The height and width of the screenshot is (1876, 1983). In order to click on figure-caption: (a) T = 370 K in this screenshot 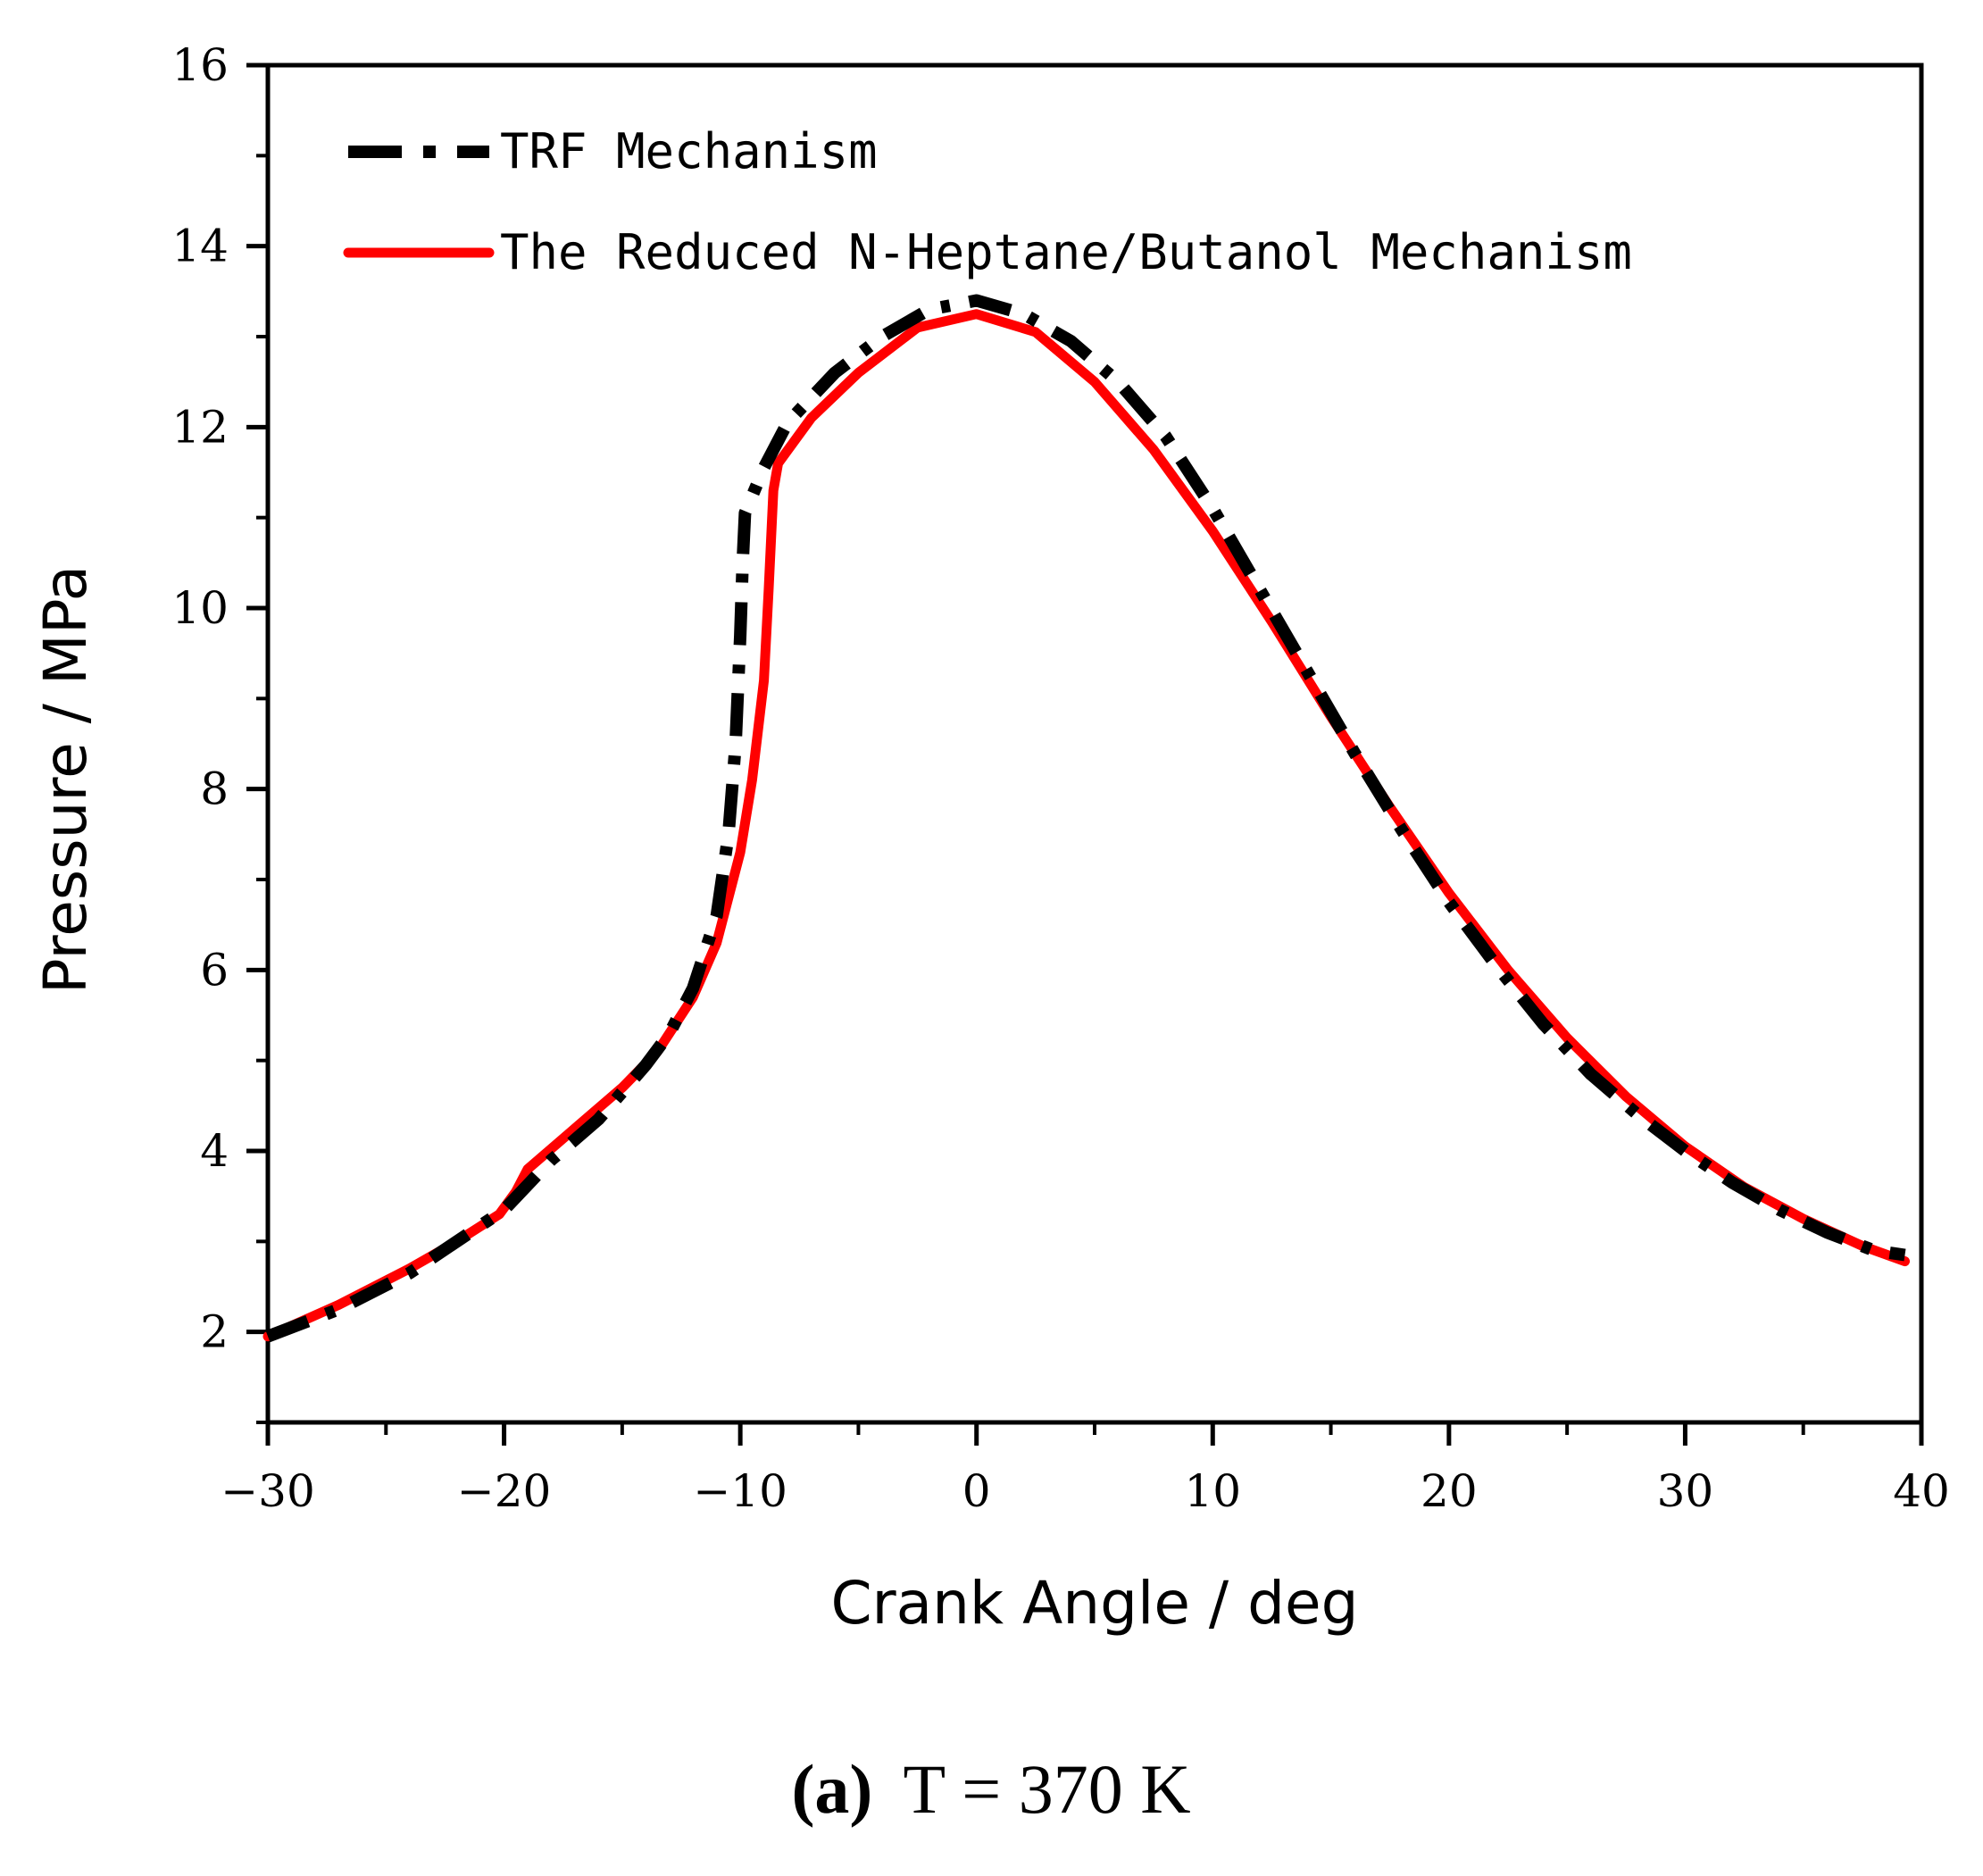, I will do `click(990, 1789)`.